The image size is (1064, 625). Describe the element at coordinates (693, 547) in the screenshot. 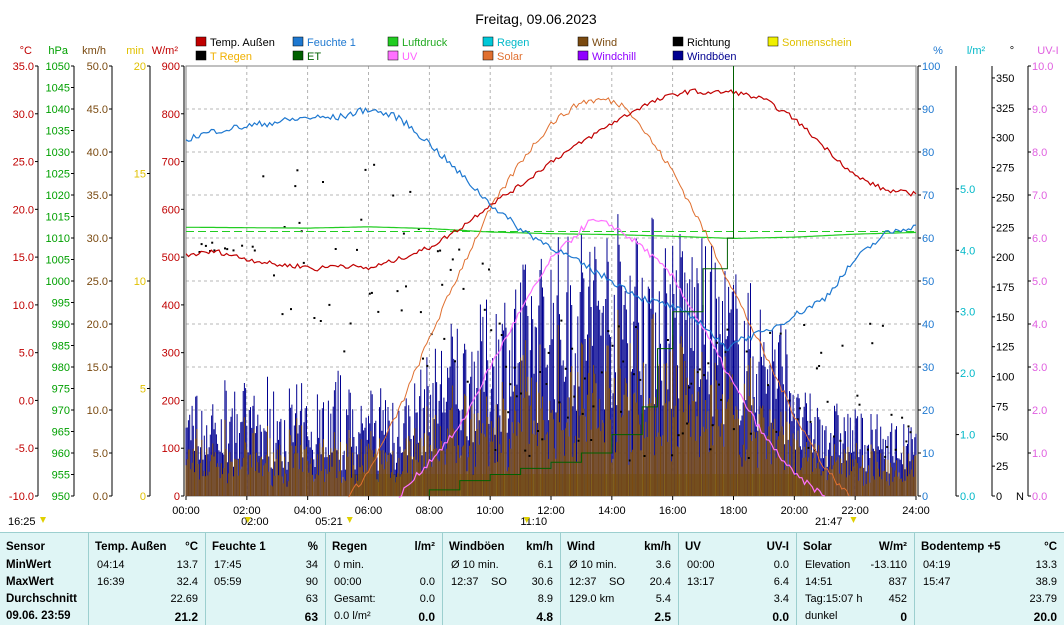

I see `stats-cell: UV` at that location.